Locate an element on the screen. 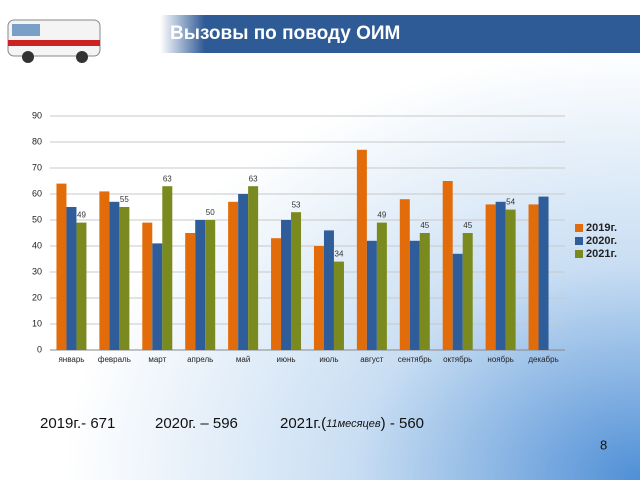  value-label: 53 is located at coordinates (296, 204).